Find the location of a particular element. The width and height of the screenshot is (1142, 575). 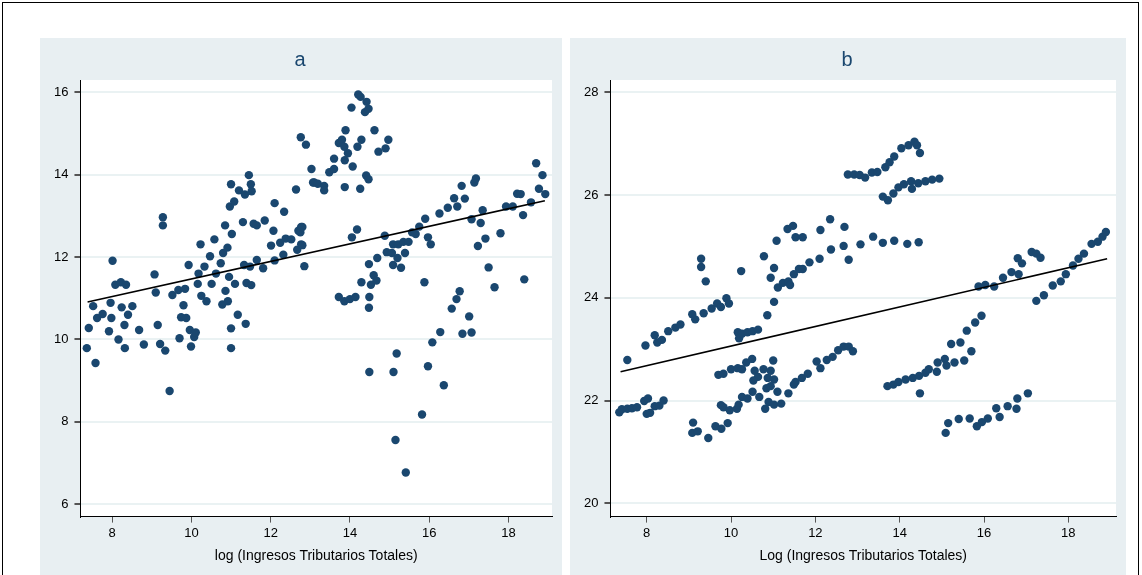

y-tick-label: 12 is located at coordinates (61, 256).